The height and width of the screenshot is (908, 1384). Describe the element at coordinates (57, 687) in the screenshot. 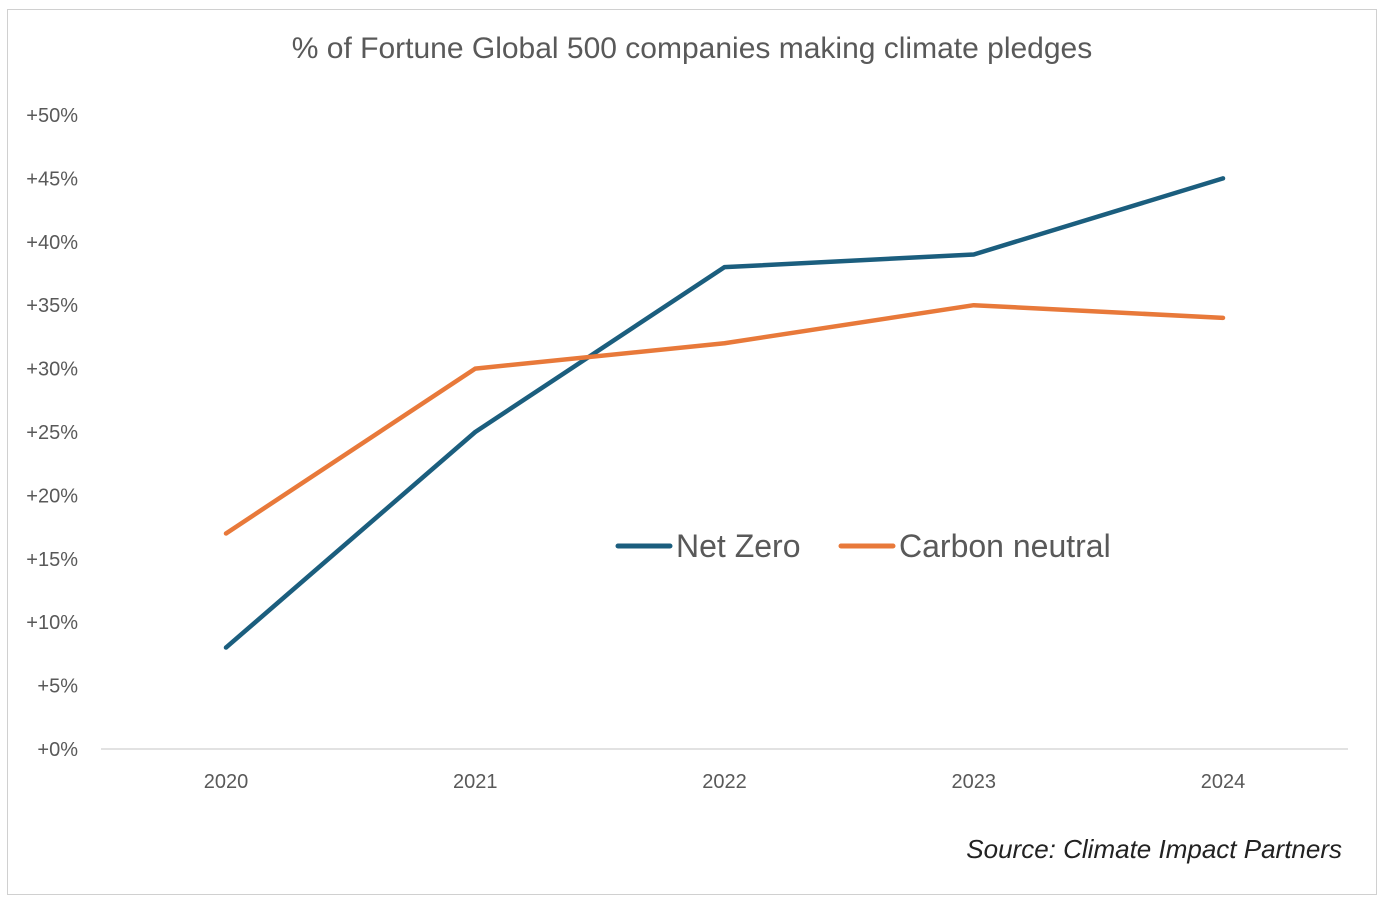

I see `y-tick-label: +5%` at that location.